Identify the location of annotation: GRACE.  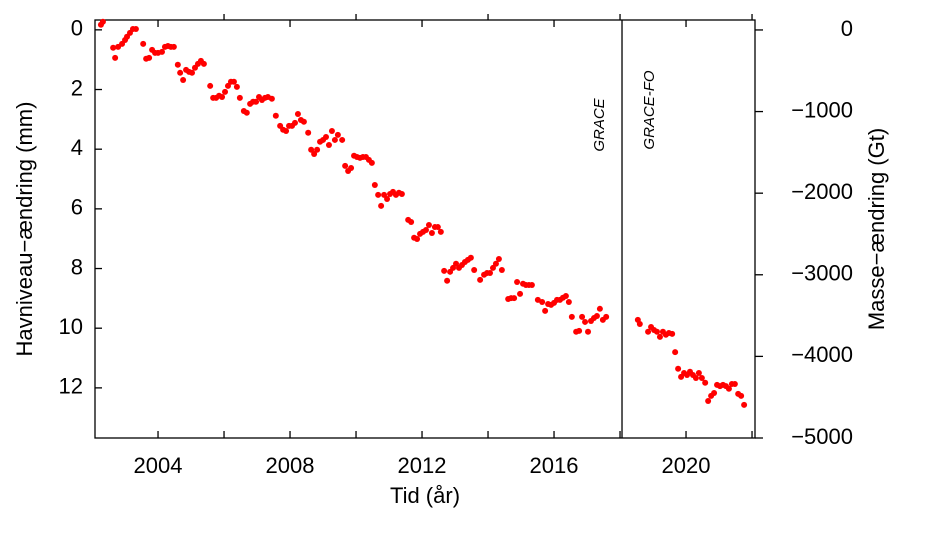
(599, 124).